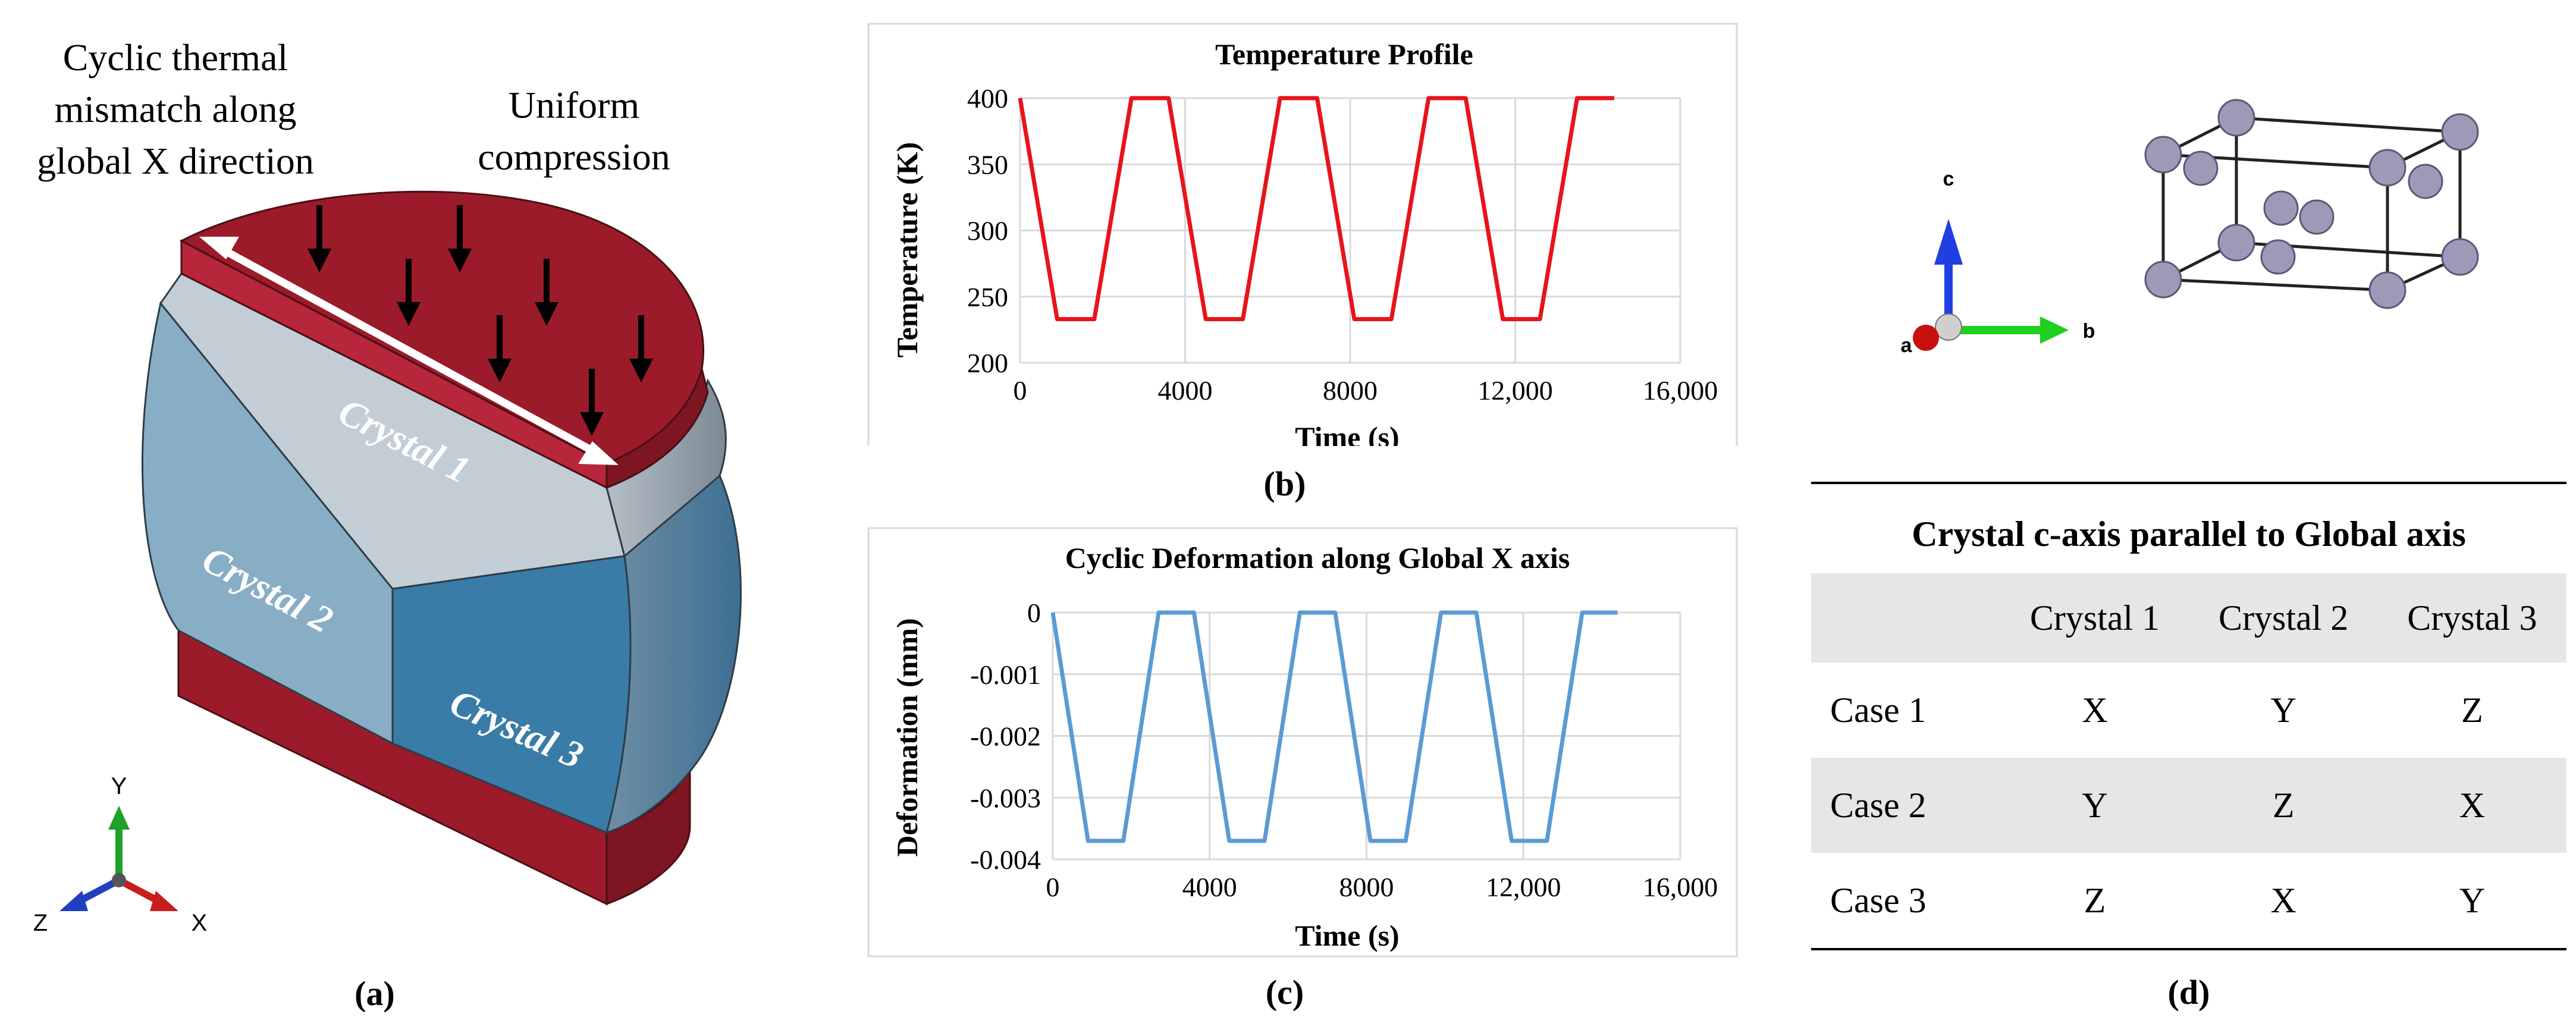  I want to click on unit-cell-icon, so click(2311, 204).